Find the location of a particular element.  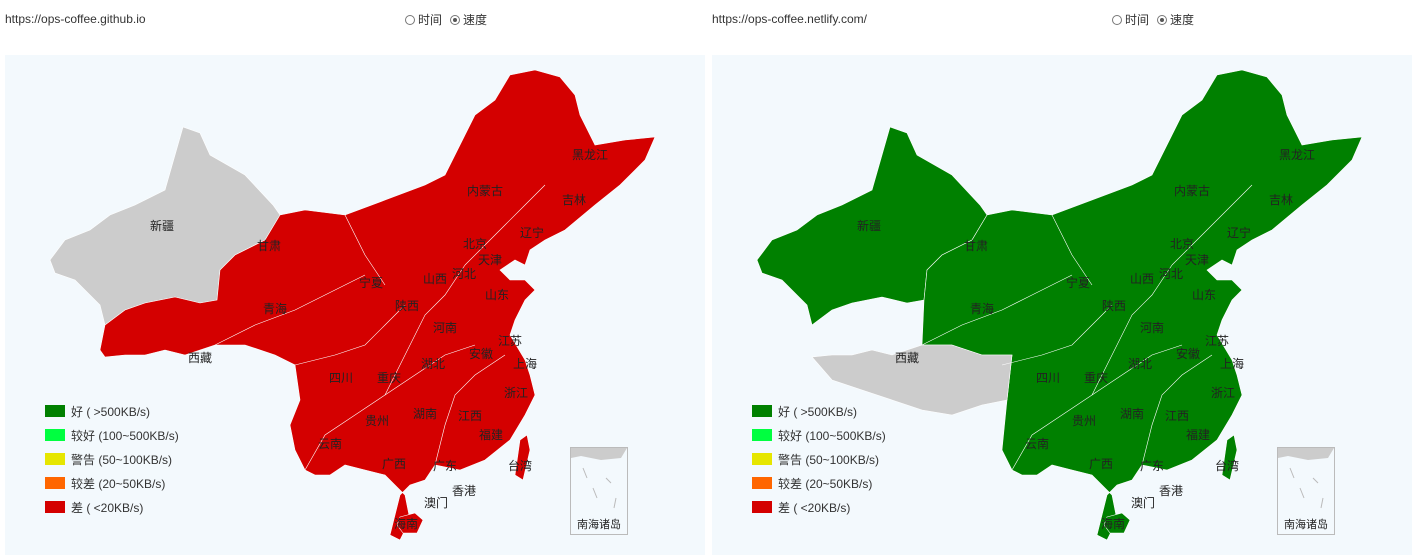

left-radio-time: 时间 is located at coordinates (423, 19).